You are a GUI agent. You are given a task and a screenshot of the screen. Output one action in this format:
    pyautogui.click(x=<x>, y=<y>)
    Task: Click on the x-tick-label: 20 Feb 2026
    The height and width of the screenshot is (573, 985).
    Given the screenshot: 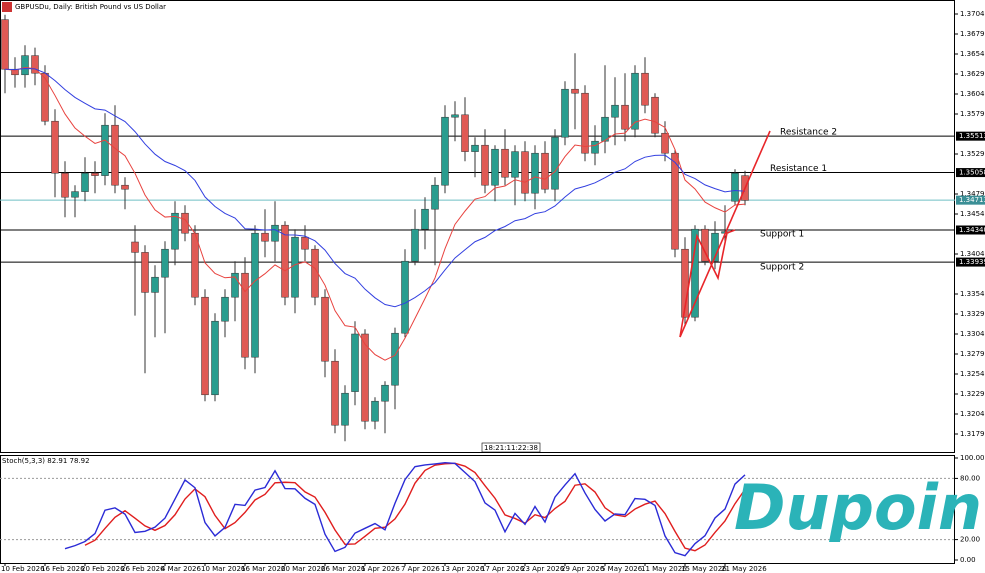 What is the action you would take?
    pyautogui.click(x=103, y=569)
    